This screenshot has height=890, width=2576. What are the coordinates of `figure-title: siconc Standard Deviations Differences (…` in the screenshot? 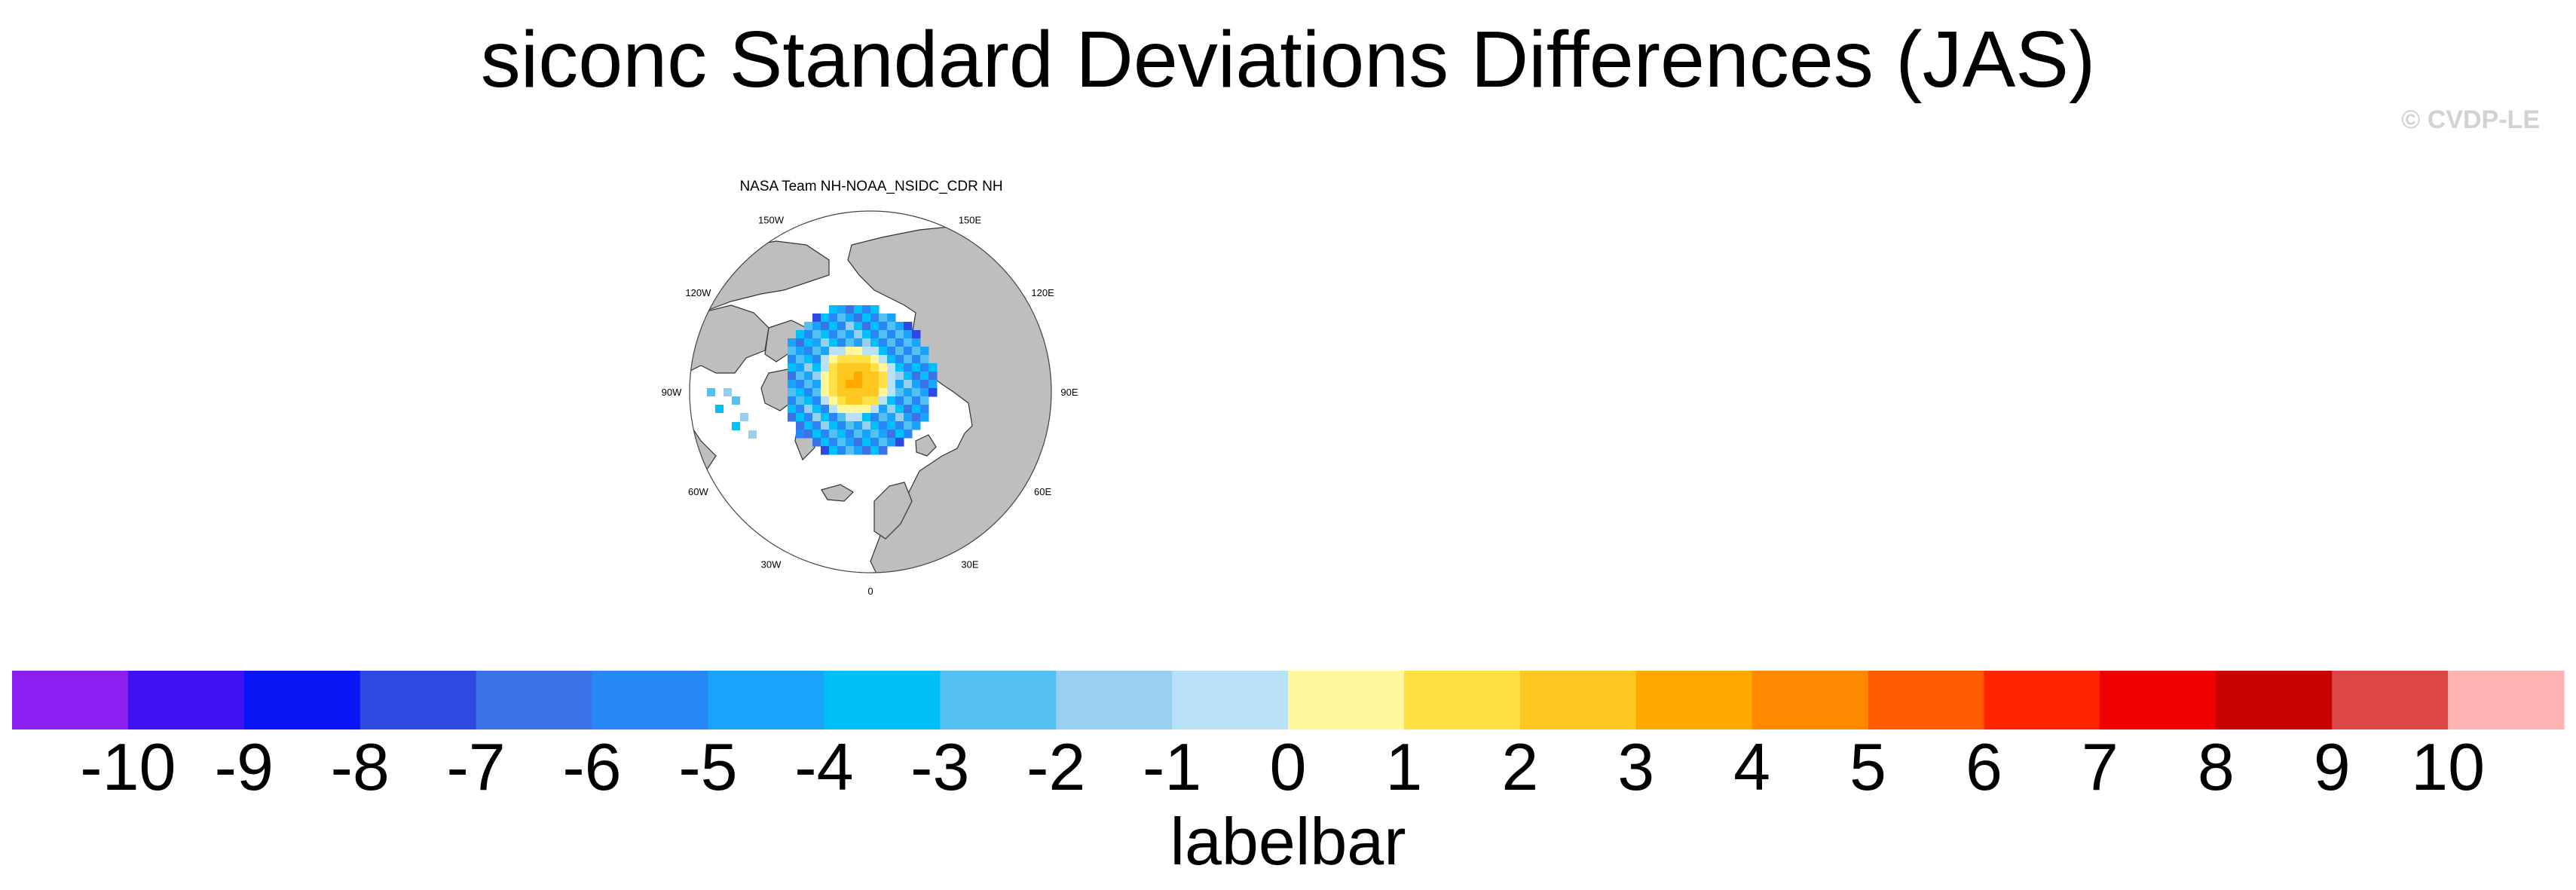 It's located at (1288, 59).